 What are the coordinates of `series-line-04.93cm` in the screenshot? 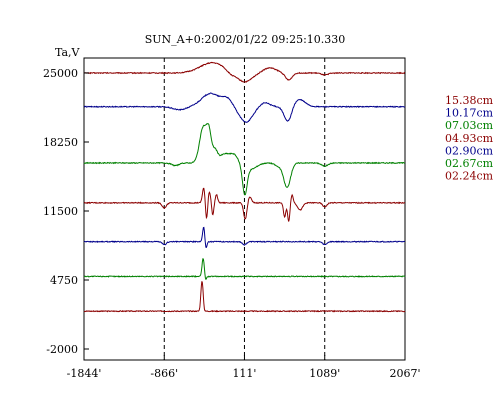 It's located at (244, 204).